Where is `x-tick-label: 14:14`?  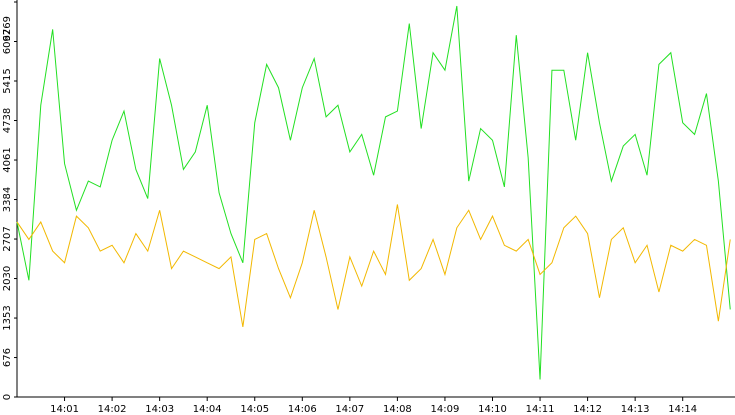 x-tick-label: 14:14 is located at coordinates (682, 409).